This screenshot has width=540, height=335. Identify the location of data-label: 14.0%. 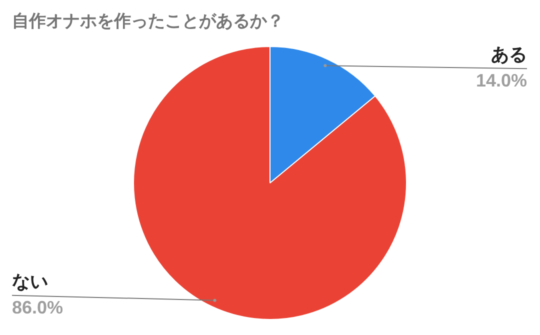
(501, 80).